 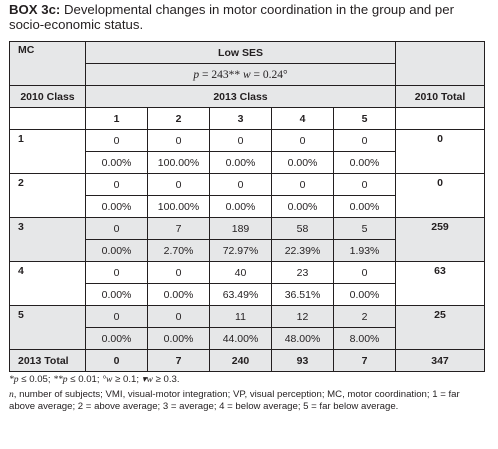 What do you see at coordinates (302, 272) in the screenshot?
I see `count-cell: 23` at bounding box center [302, 272].